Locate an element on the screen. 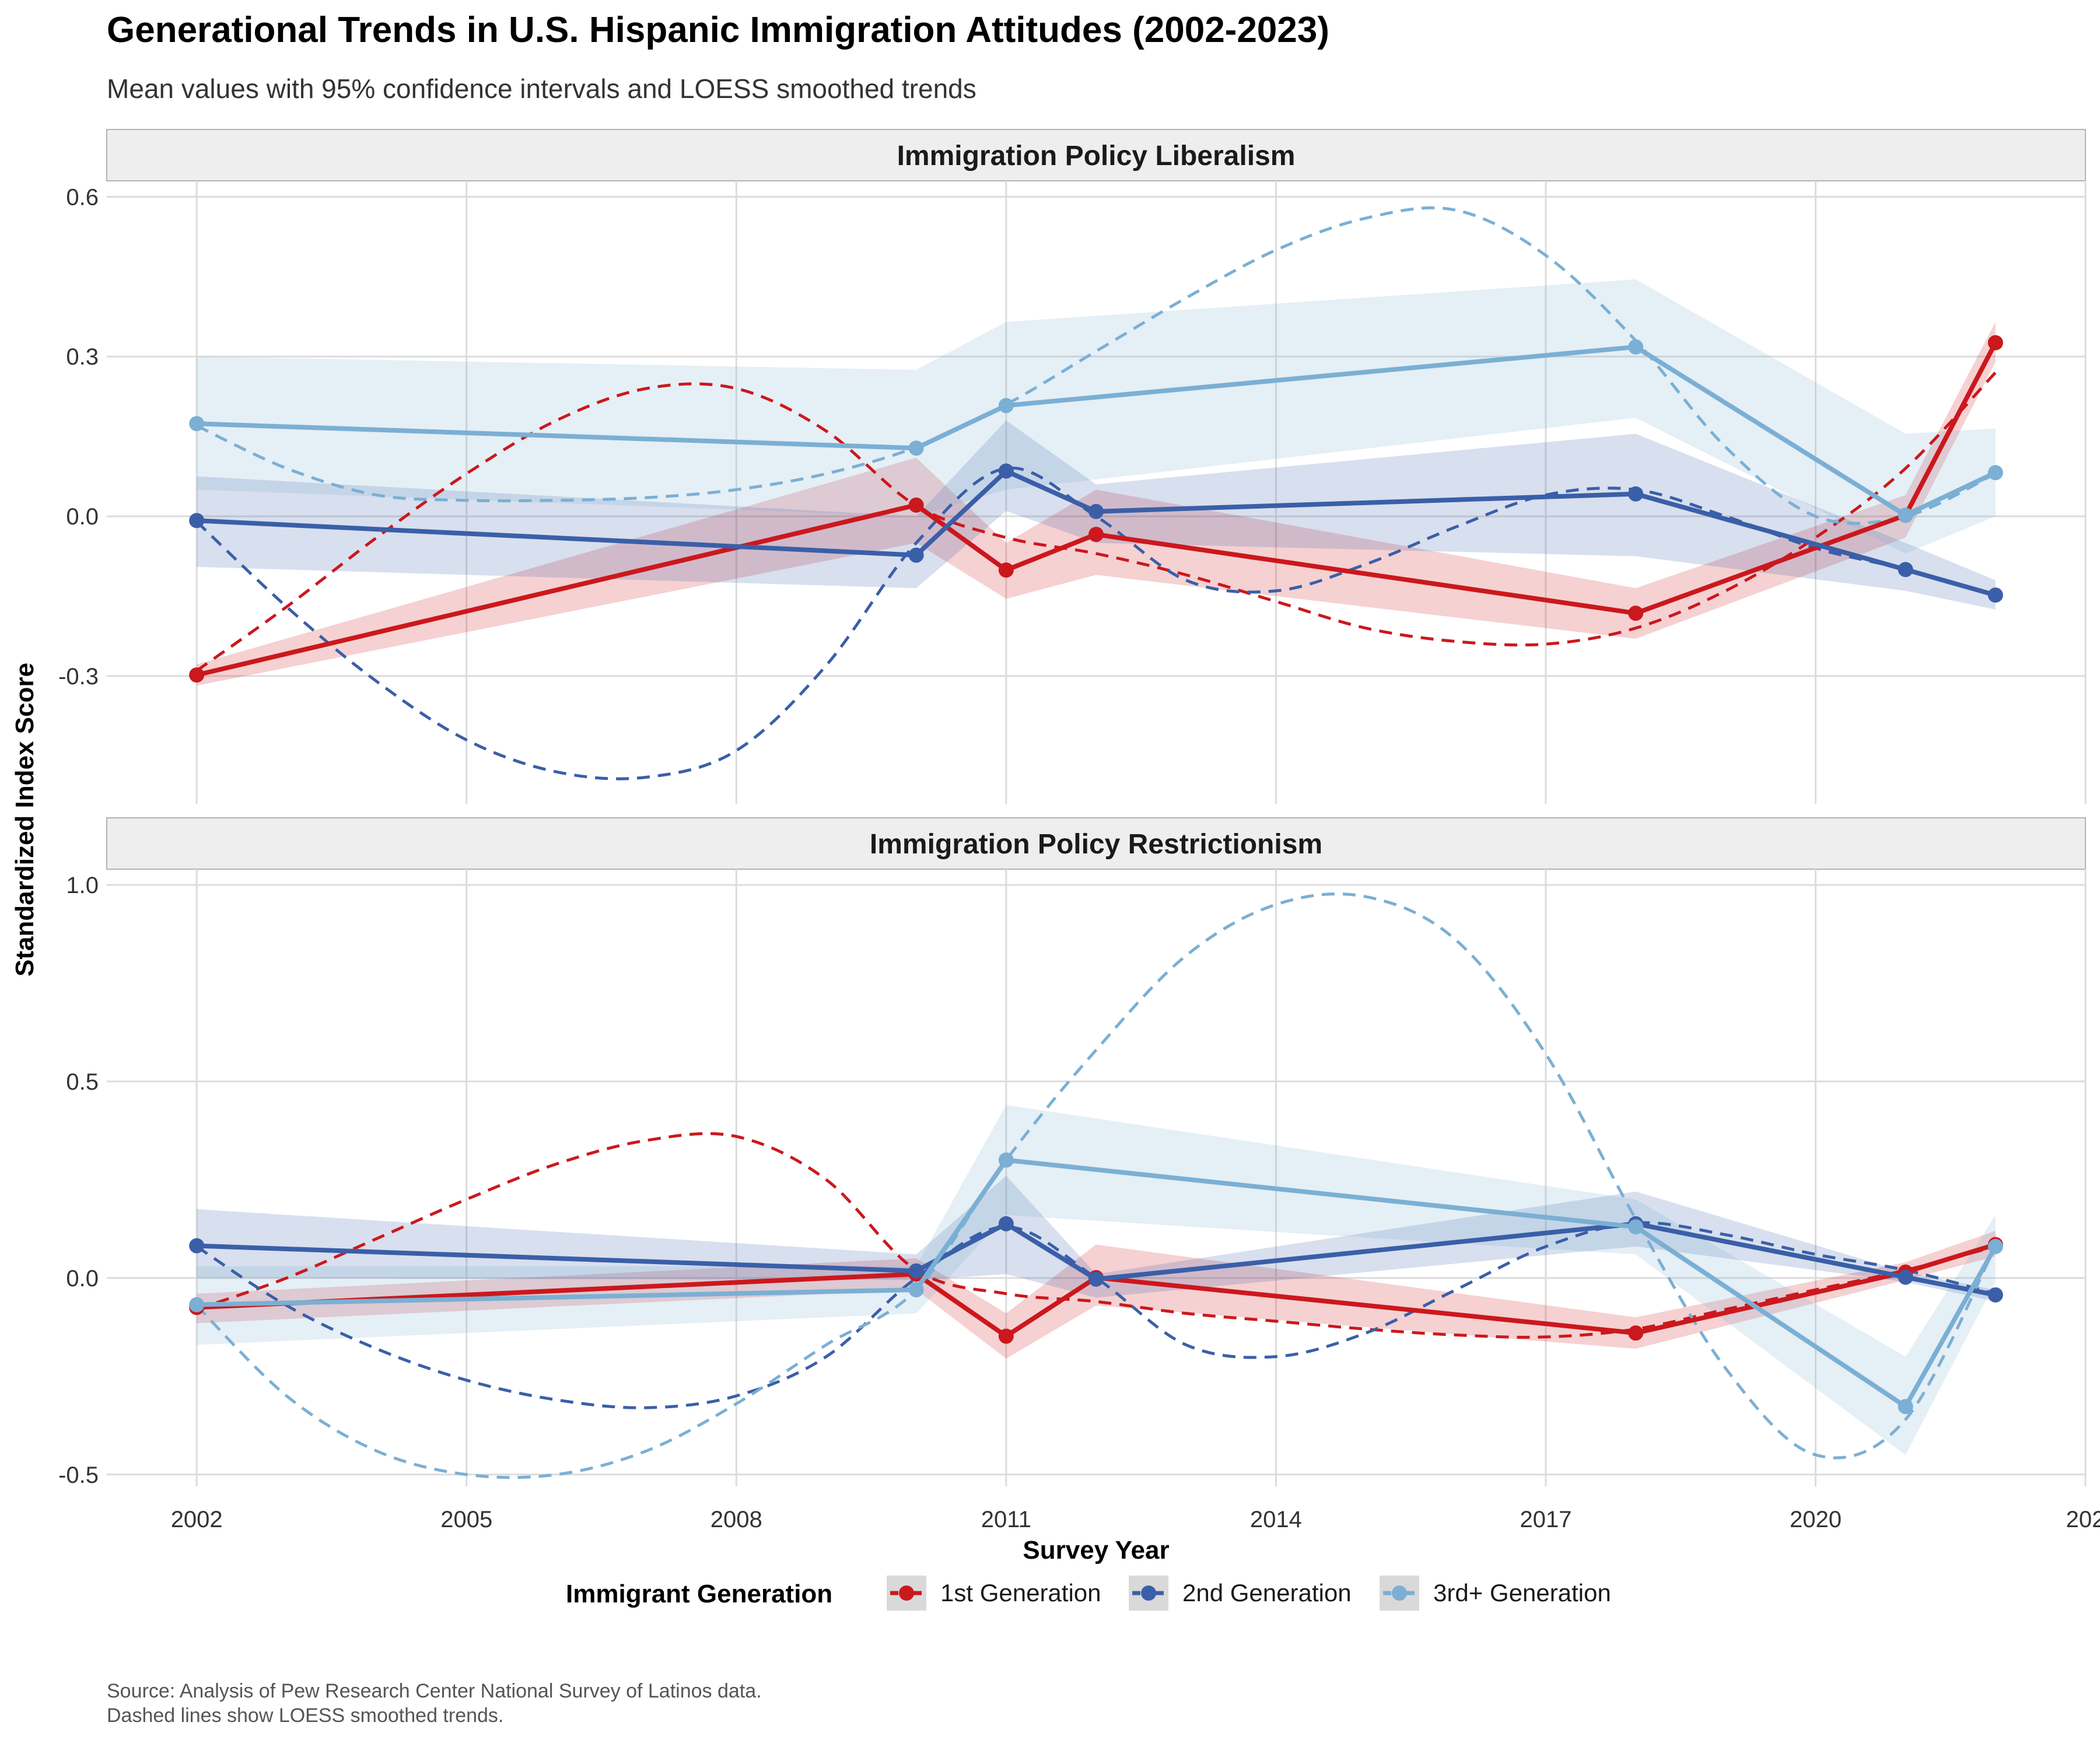 The image size is (2100, 1750). caption-line-2: Dashed lines show LOESS smoothed trends. is located at coordinates (305, 1715).